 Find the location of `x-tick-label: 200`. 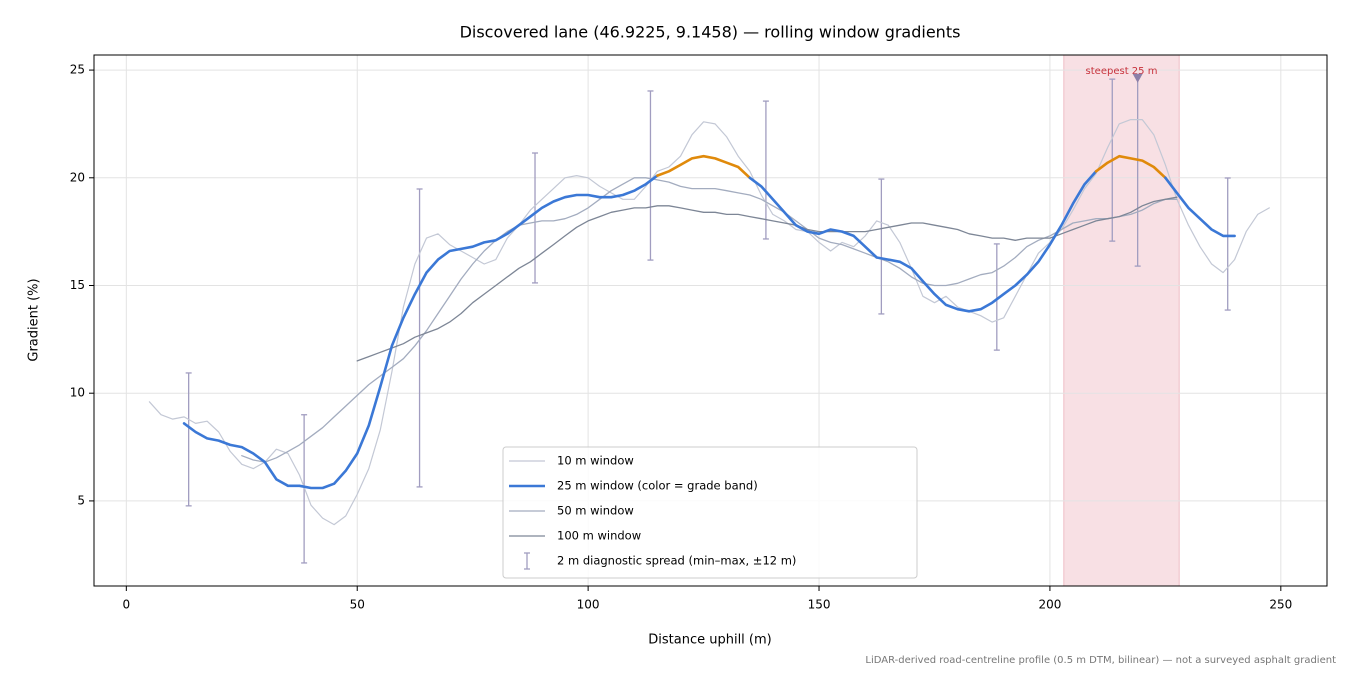

x-tick-label: 200 is located at coordinates (1049, 605).